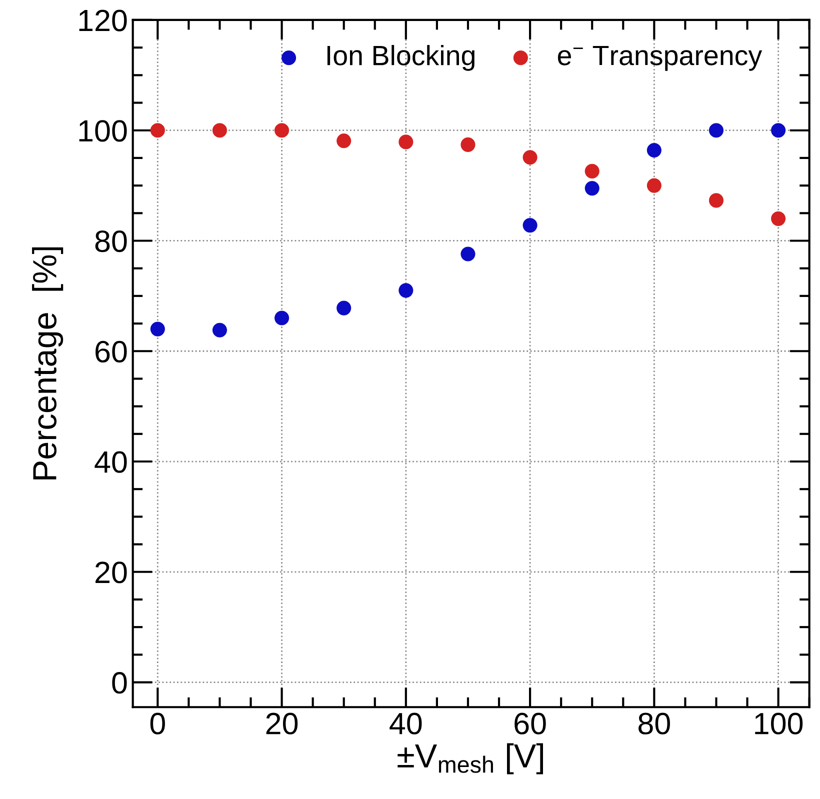 The height and width of the screenshot is (799, 820). What do you see at coordinates (282, 723) in the screenshot?
I see `x-tick-label: 20` at bounding box center [282, 723].